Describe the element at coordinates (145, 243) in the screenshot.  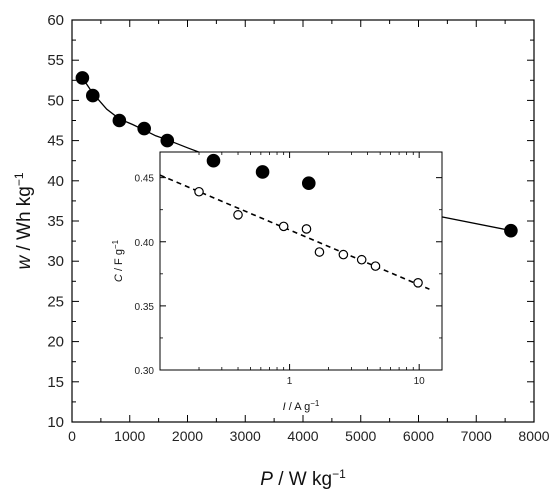
I see `inset-y-tick-label: 0.40` at that location.